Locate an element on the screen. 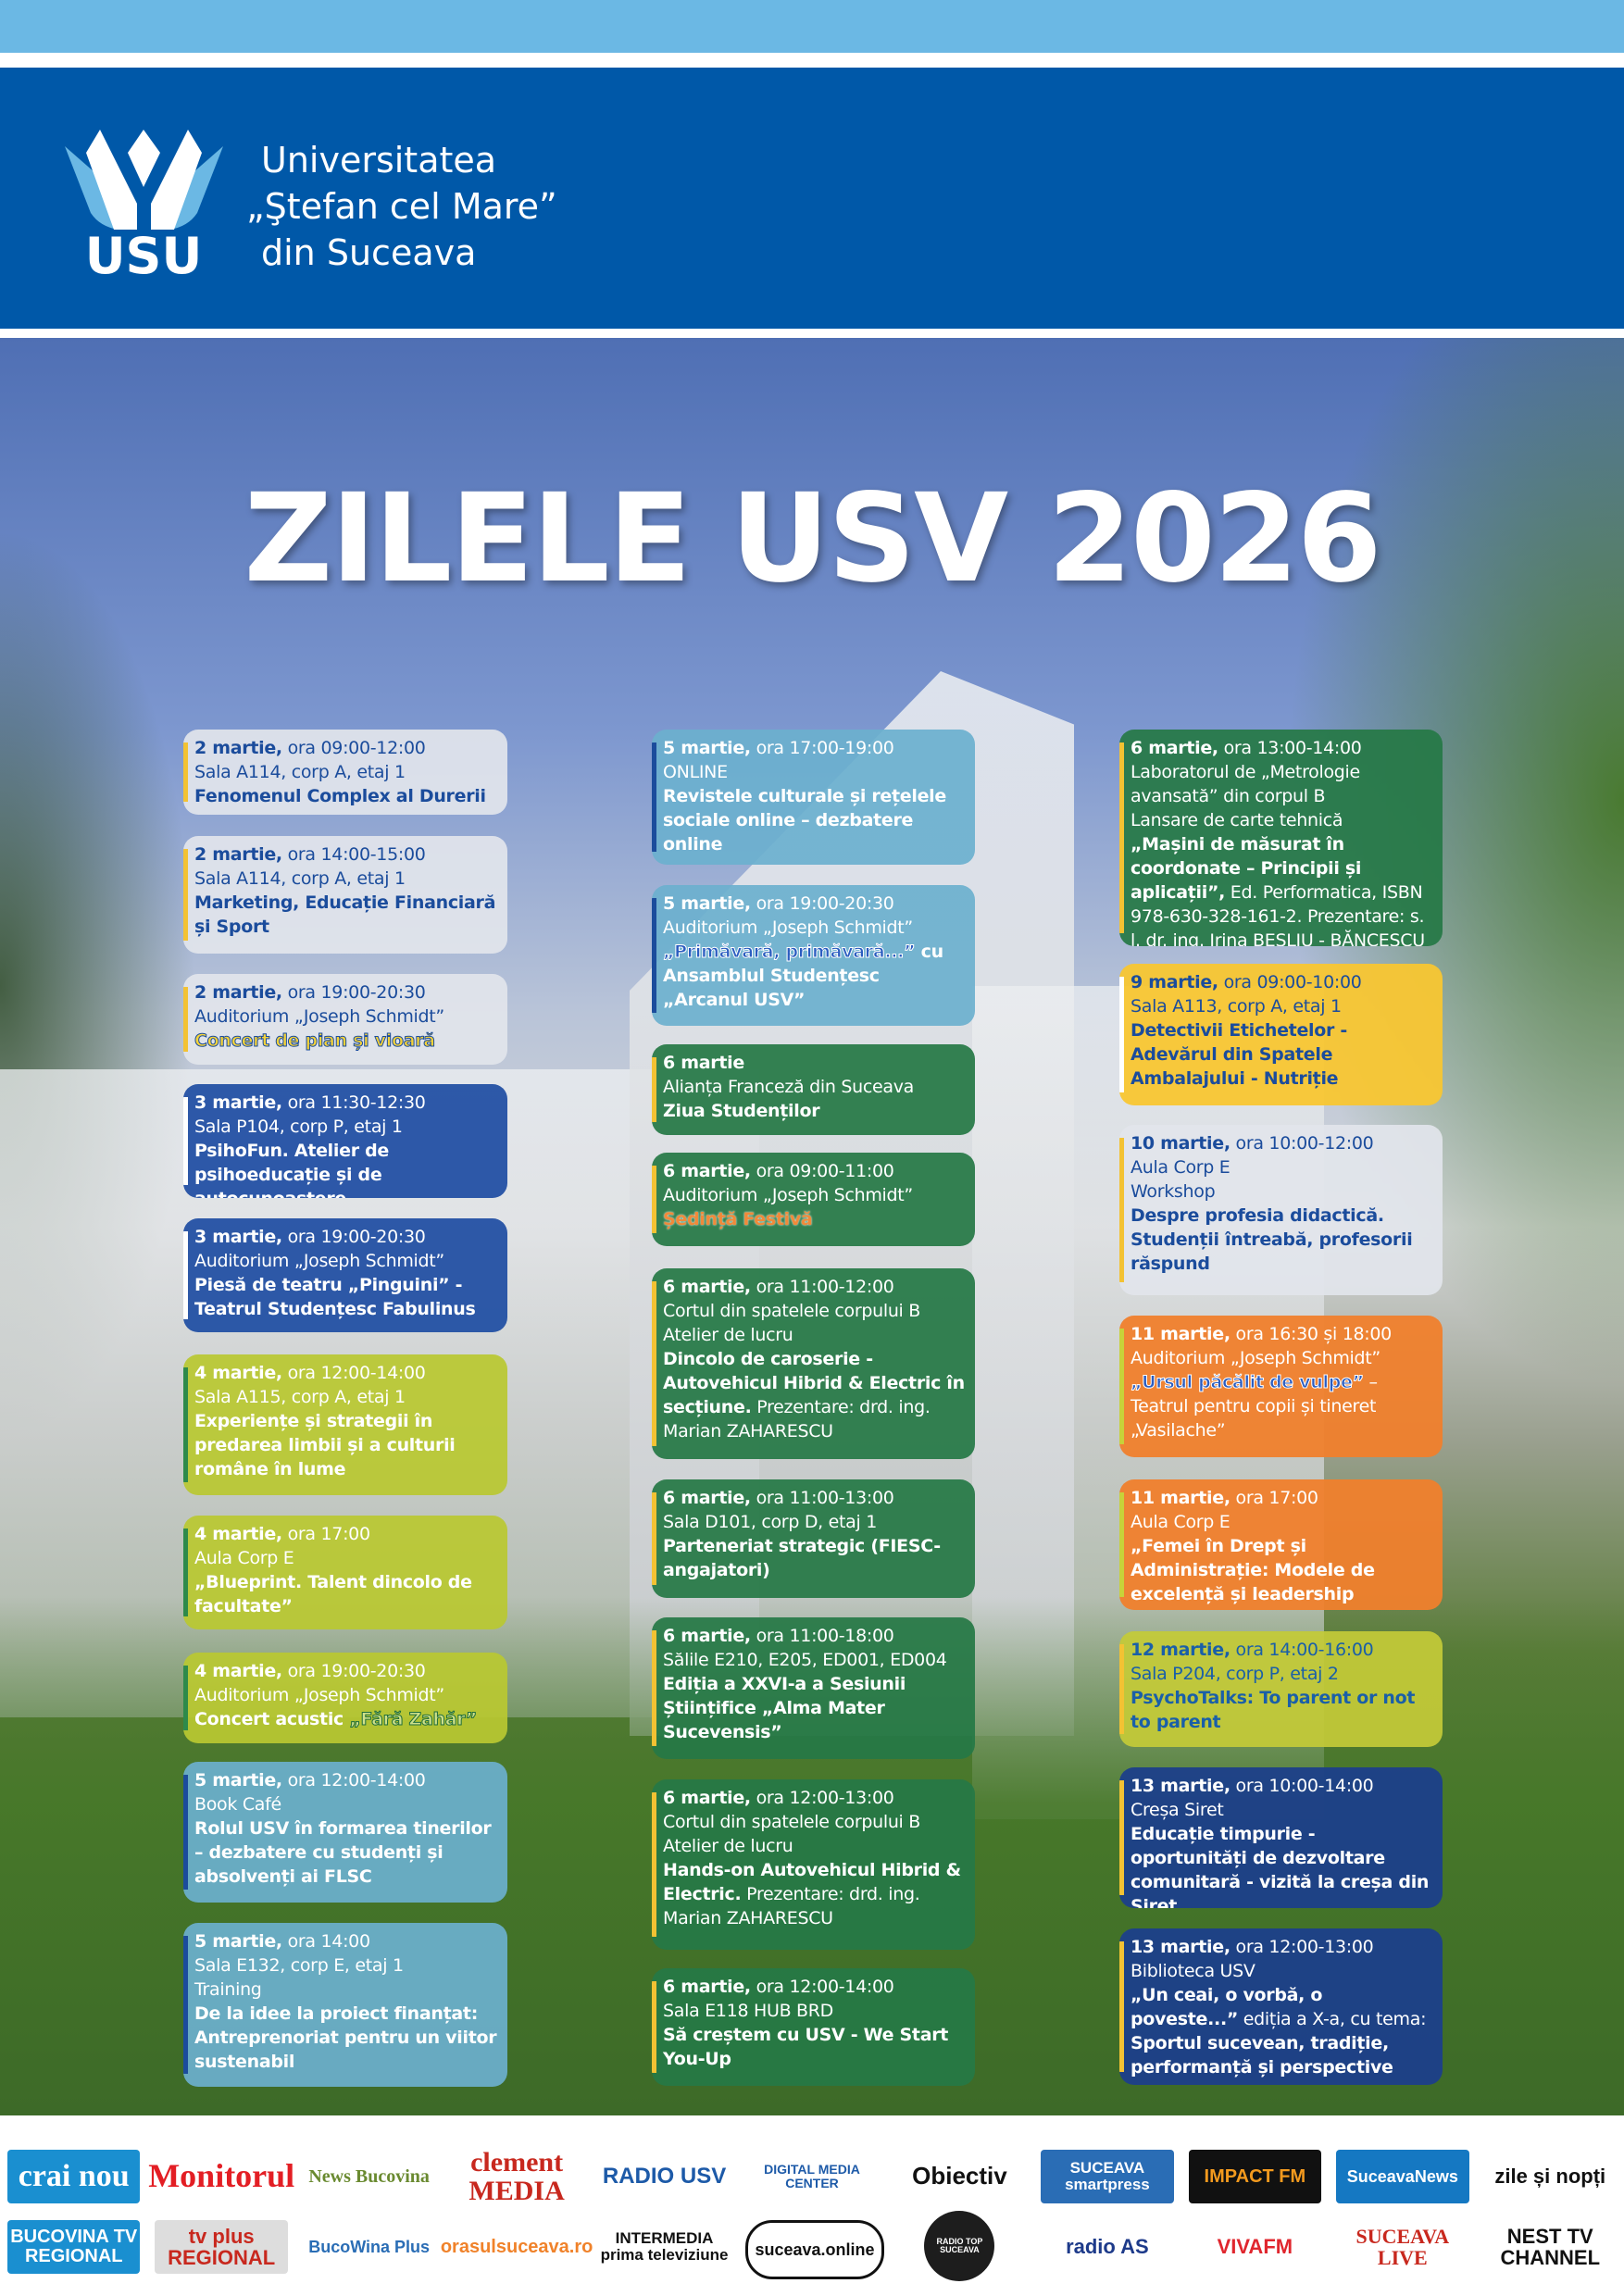 Image resolution: width=1624 pixels, height=2296 pixels. event-title: ZILELE USV 2026 is located at coordinates (812, 539).